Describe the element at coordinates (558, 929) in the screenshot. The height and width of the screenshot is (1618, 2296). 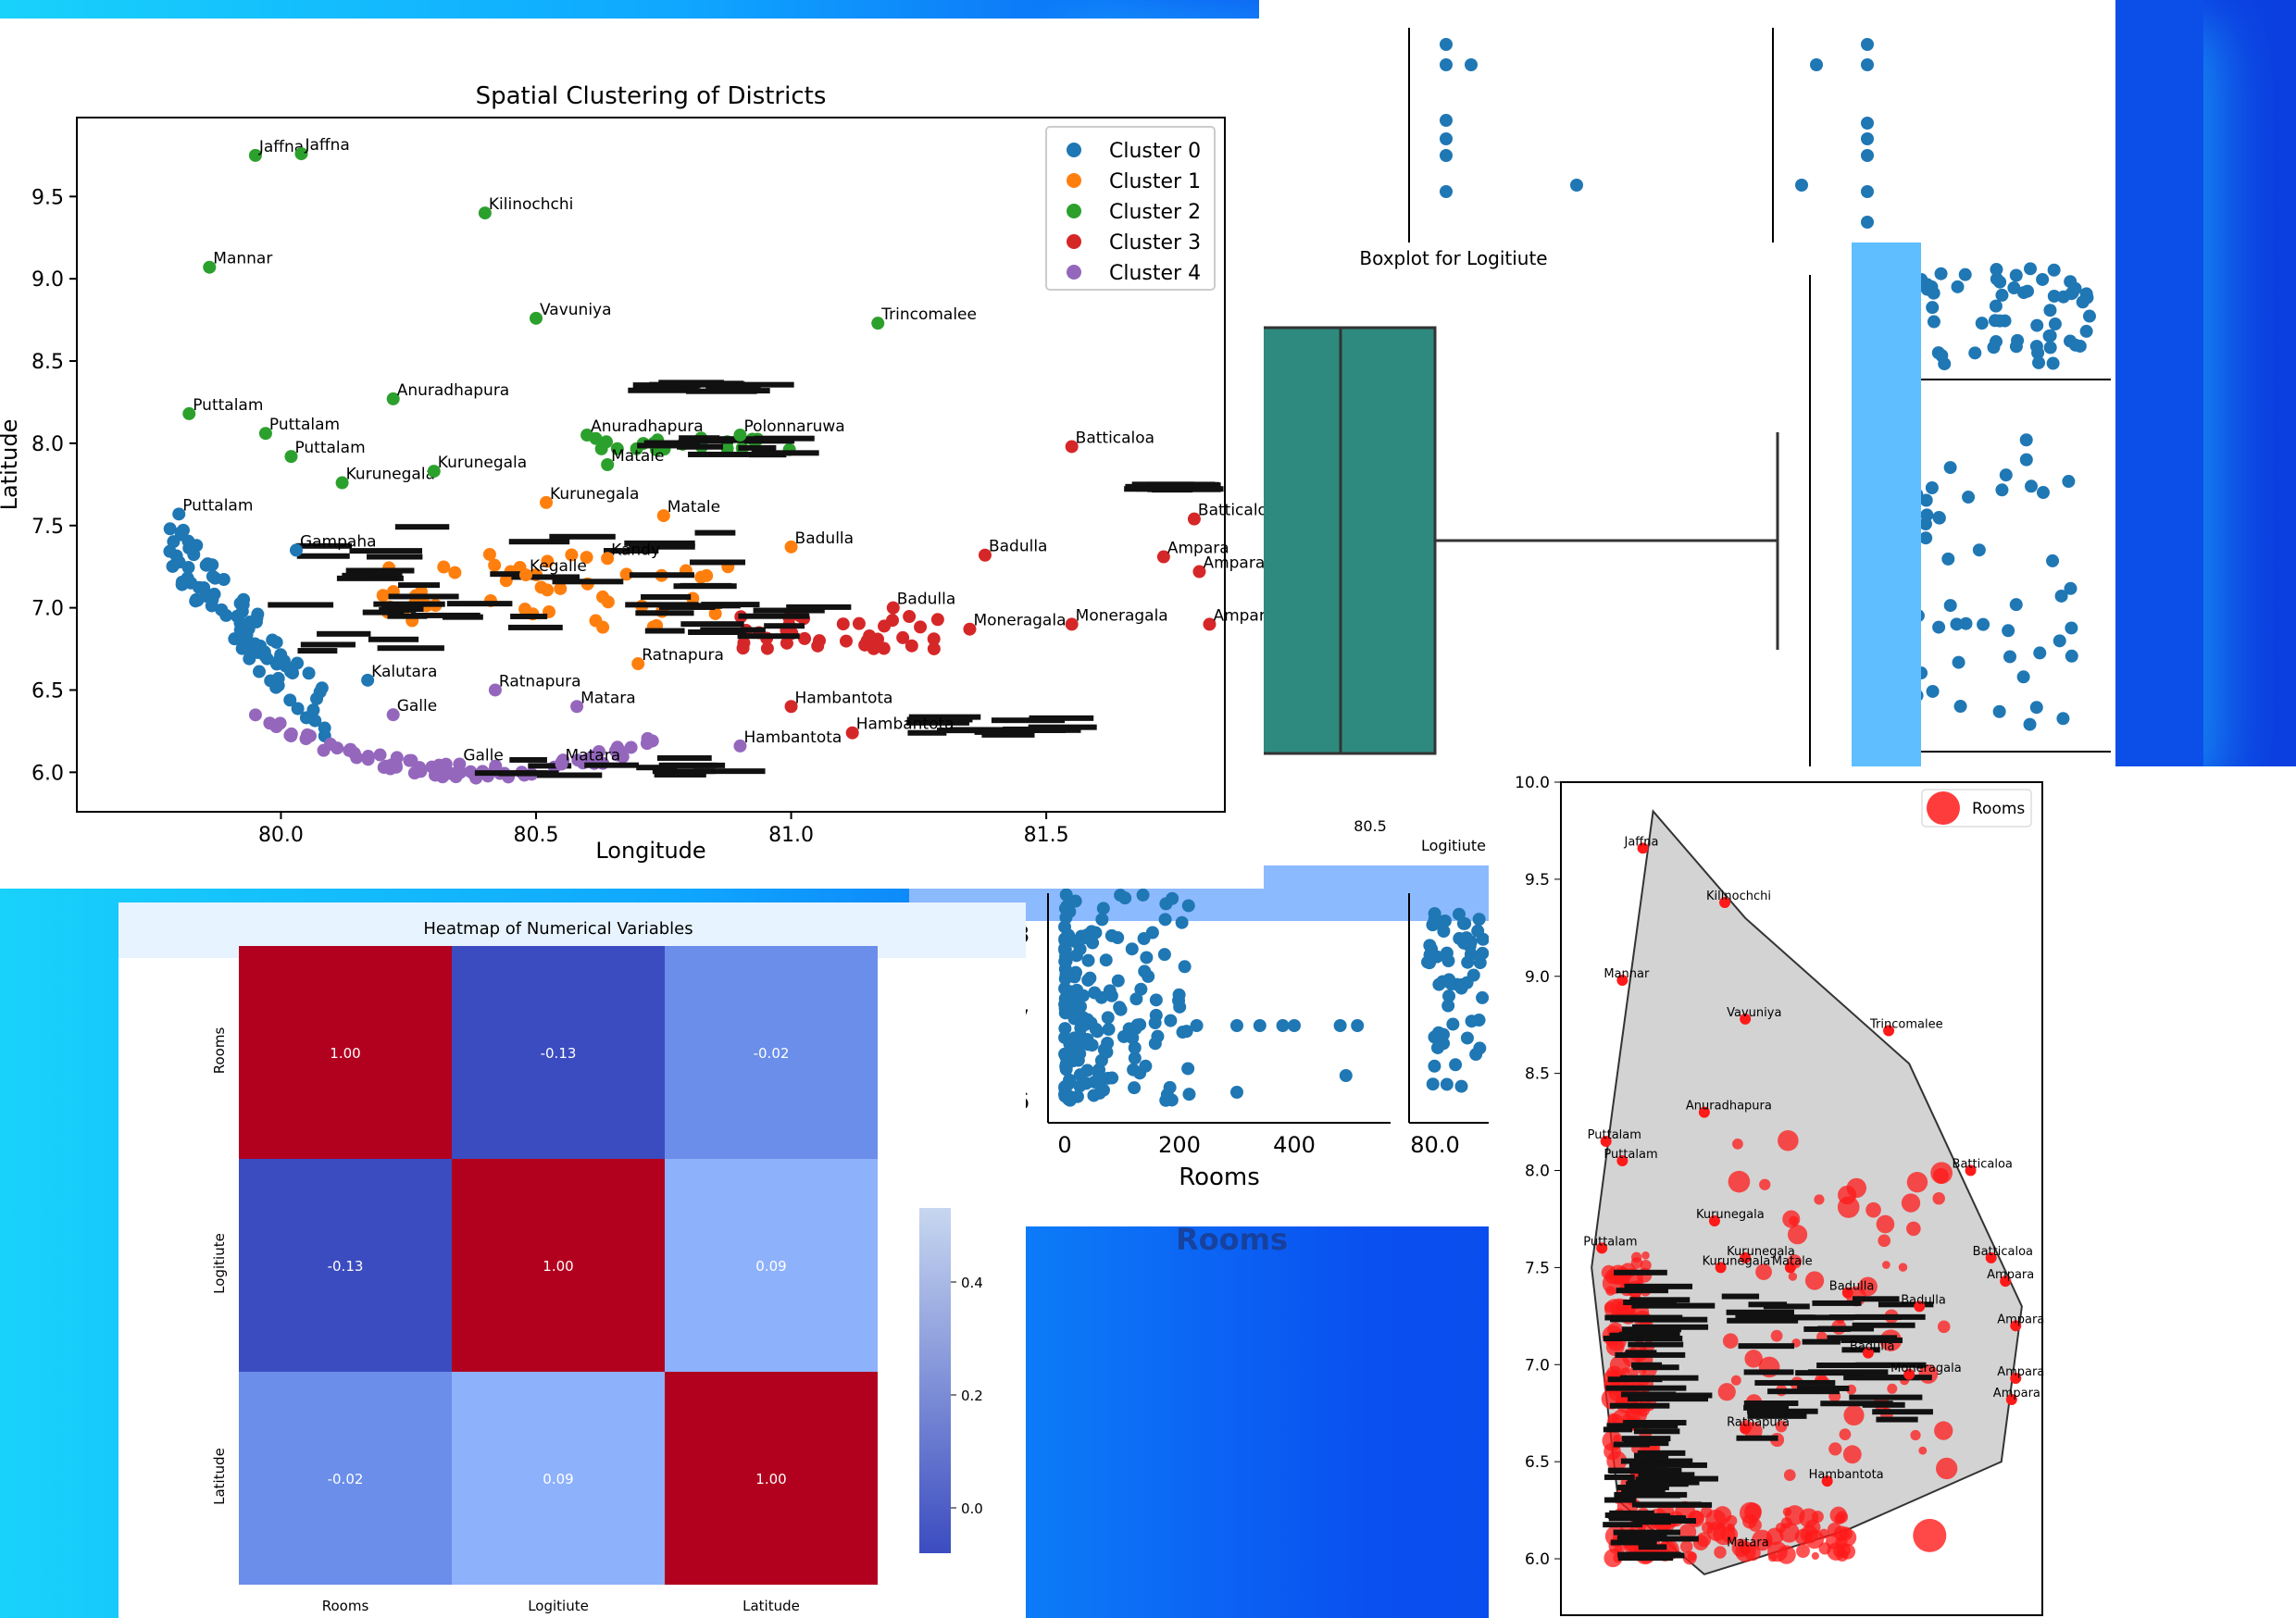
I see `heatmap-title: Heatmap of Numerical Variables` at that location.